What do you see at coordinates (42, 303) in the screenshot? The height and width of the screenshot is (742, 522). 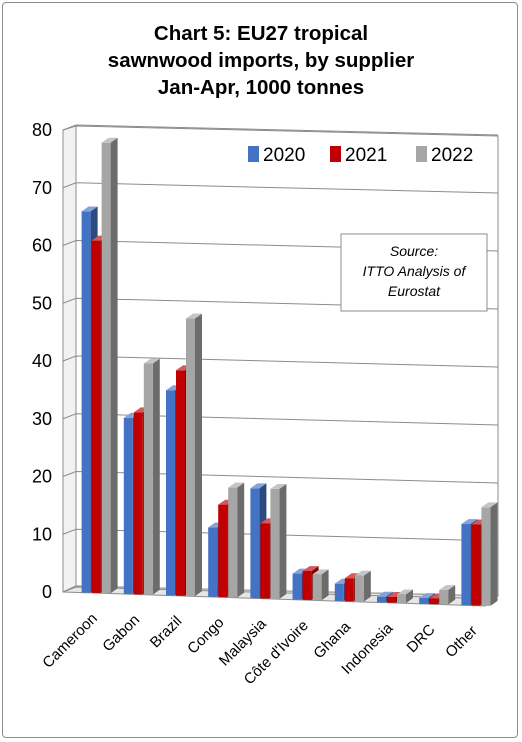 I see `y-tick-label: 50` at bounding box center [42, 303].